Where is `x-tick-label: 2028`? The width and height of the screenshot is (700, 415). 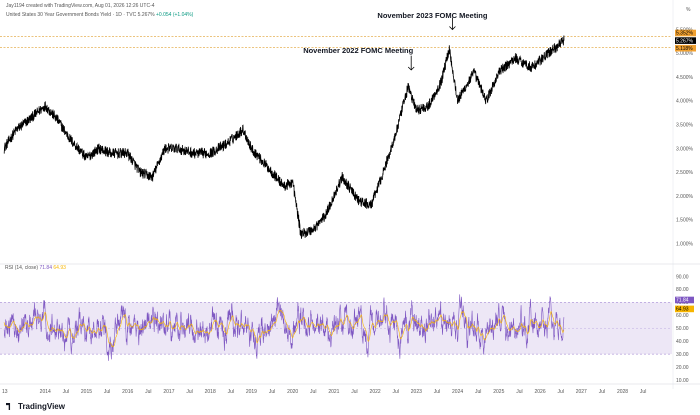
x-tick-label: 2028 is located at coordinates (622, 392).